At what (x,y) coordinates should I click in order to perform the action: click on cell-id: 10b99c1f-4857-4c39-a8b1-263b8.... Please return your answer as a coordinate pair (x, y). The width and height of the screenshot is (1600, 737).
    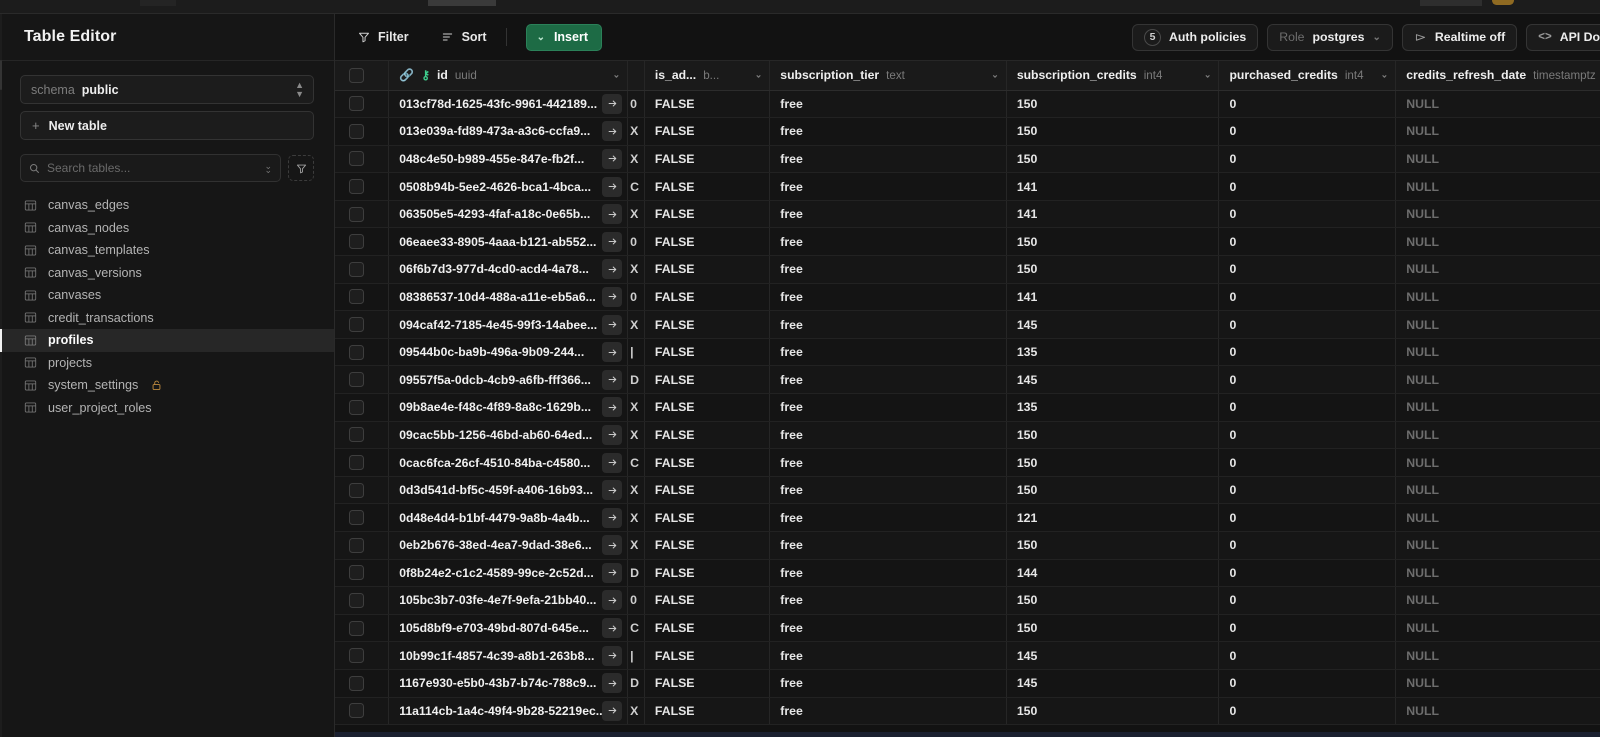
    Looking at the image, I should click on (508, 655).